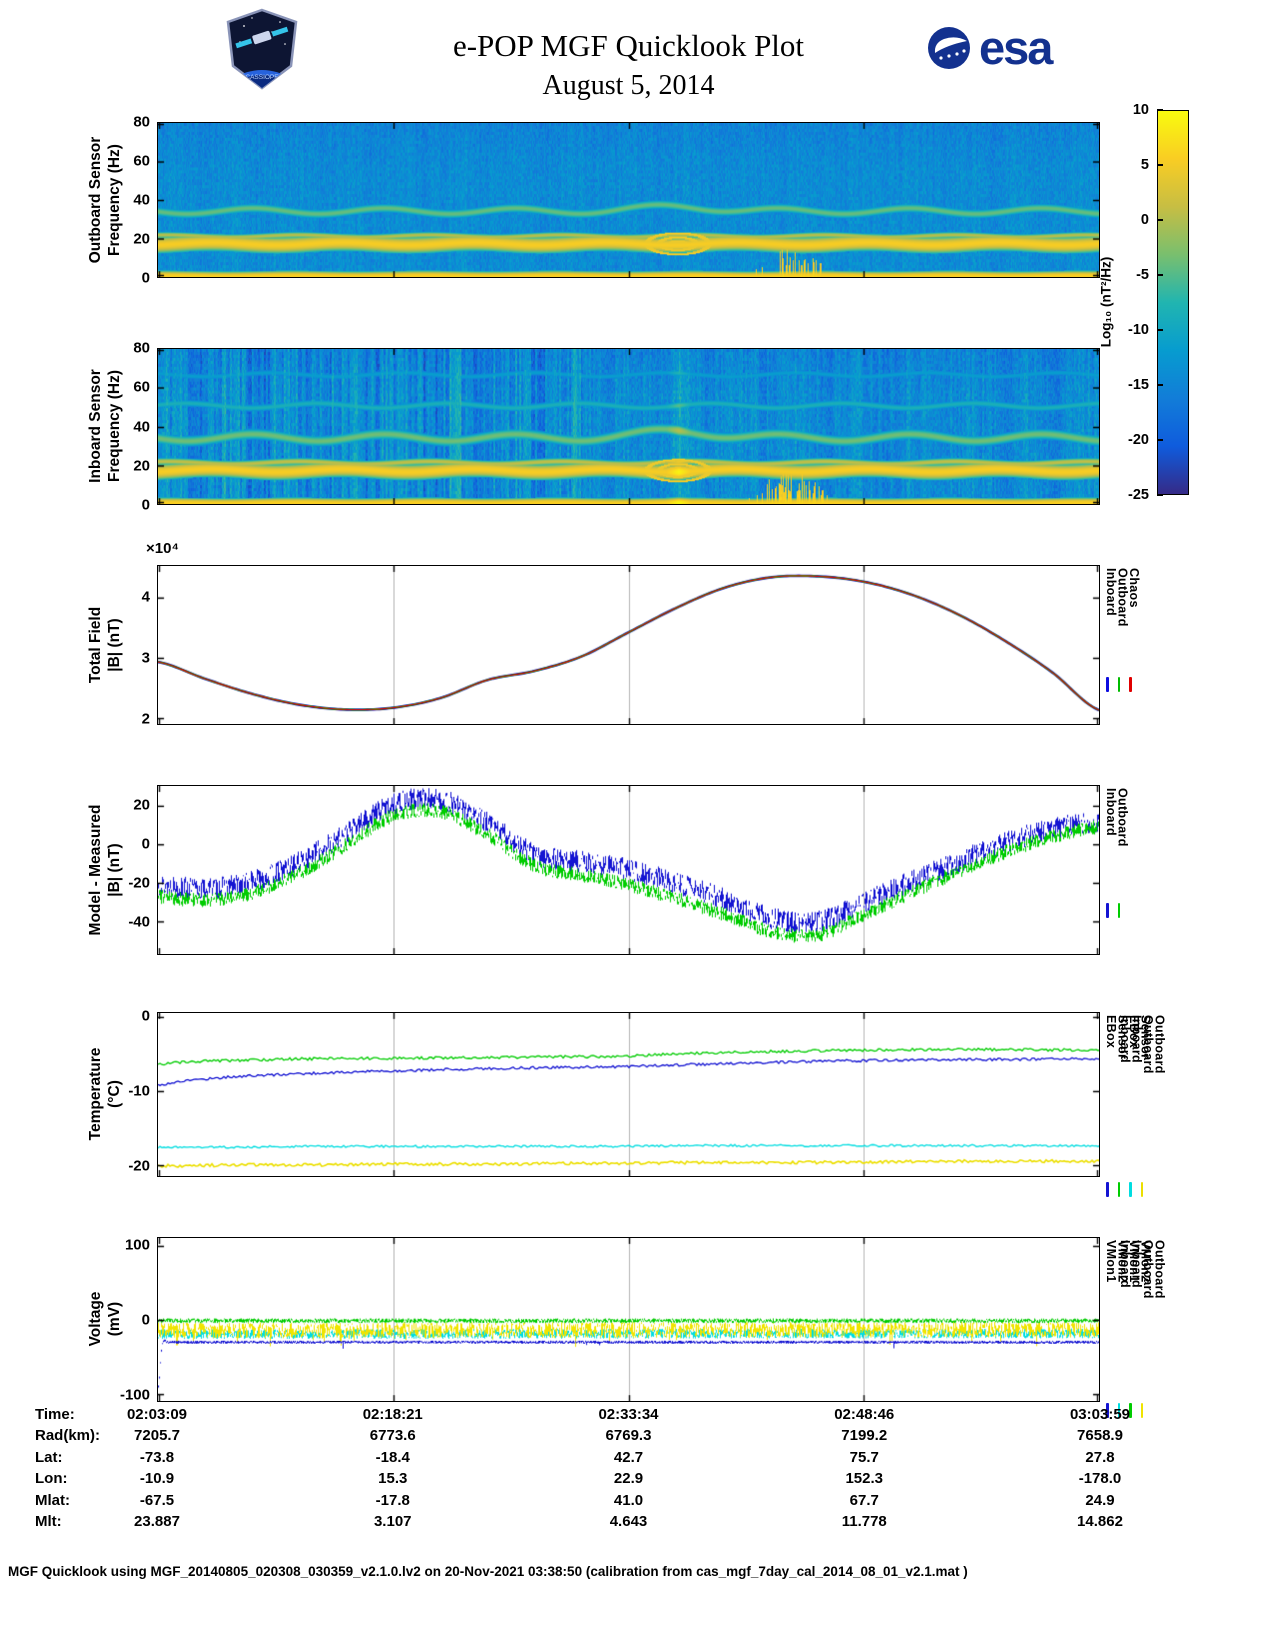 Image resolution: width=1275 pixels, height=1650 pixels. I want to click on legend-label-inboard: Inboard, so click(1111, 592).